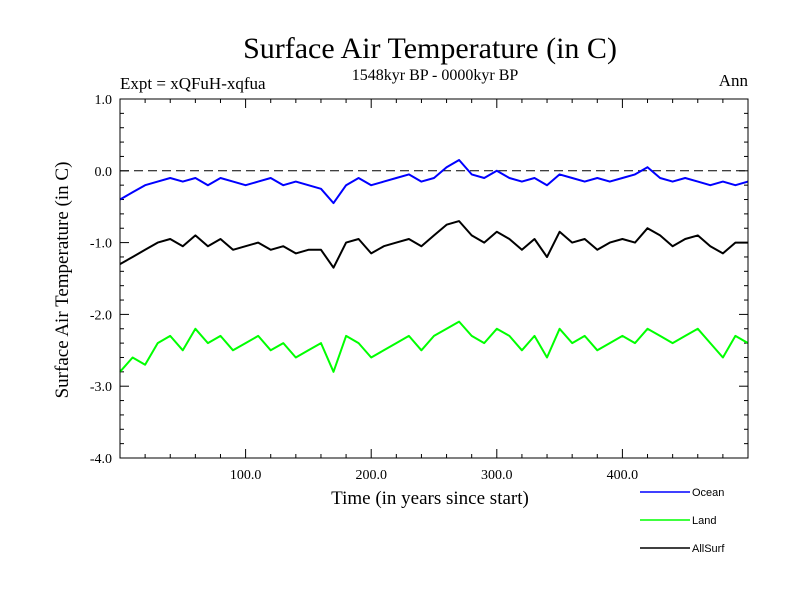 This screenshot has height=600, width=800. I want to click on x-axis-title: Time (in years since start), so click(430, 498).